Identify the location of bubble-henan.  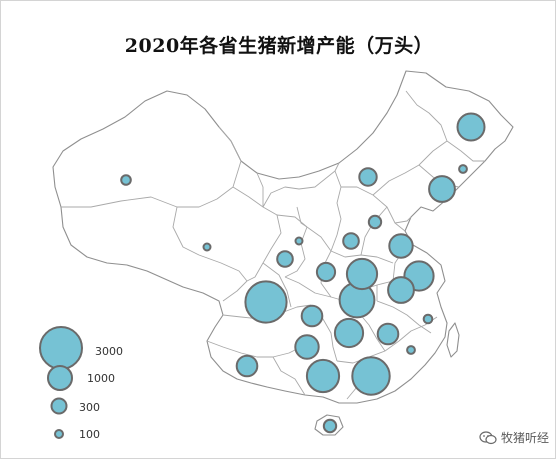
(362, 274).